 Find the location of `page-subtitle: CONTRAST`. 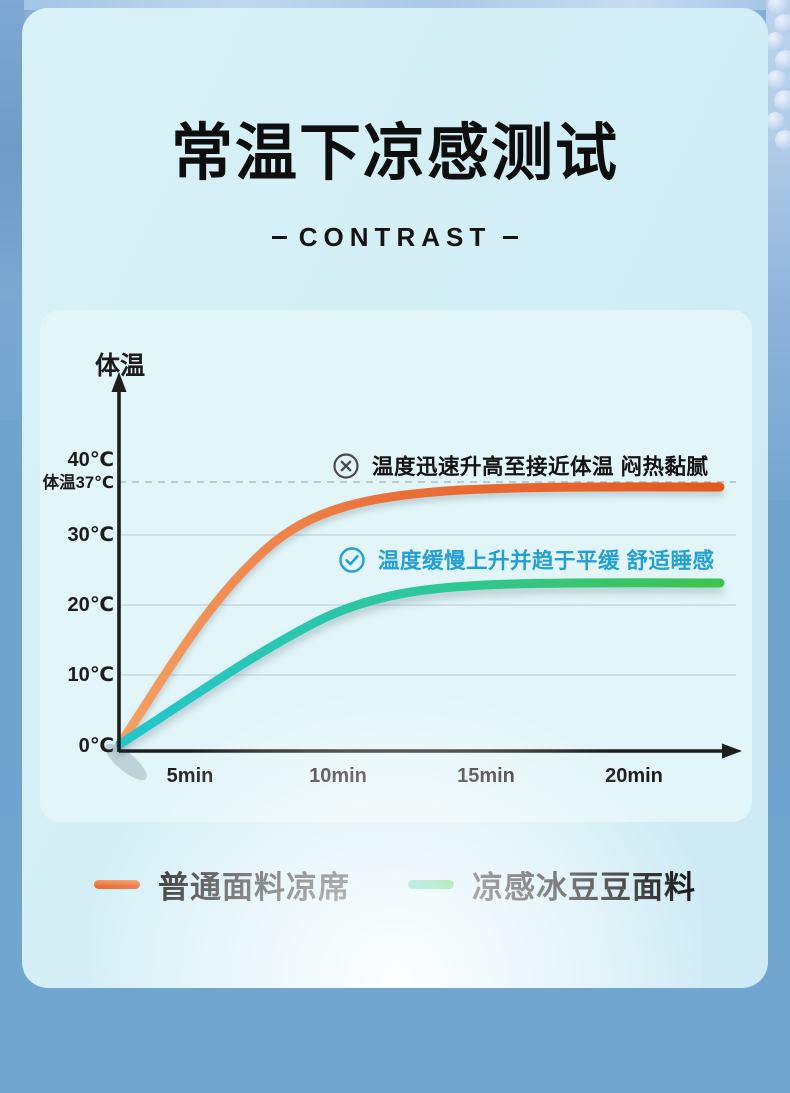

page-subtitle: CONTRAST is located at coordinates (395, 237).